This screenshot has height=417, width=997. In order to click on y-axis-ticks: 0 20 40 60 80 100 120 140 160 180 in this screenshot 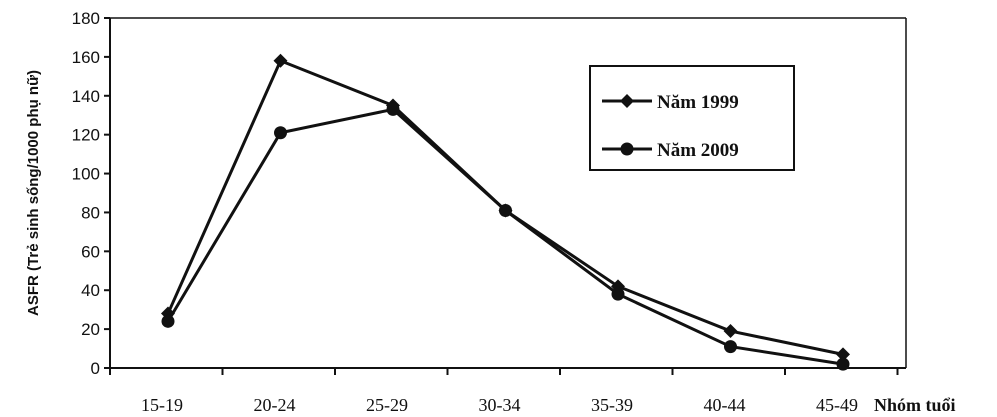, I will do `click(91, 193)`.